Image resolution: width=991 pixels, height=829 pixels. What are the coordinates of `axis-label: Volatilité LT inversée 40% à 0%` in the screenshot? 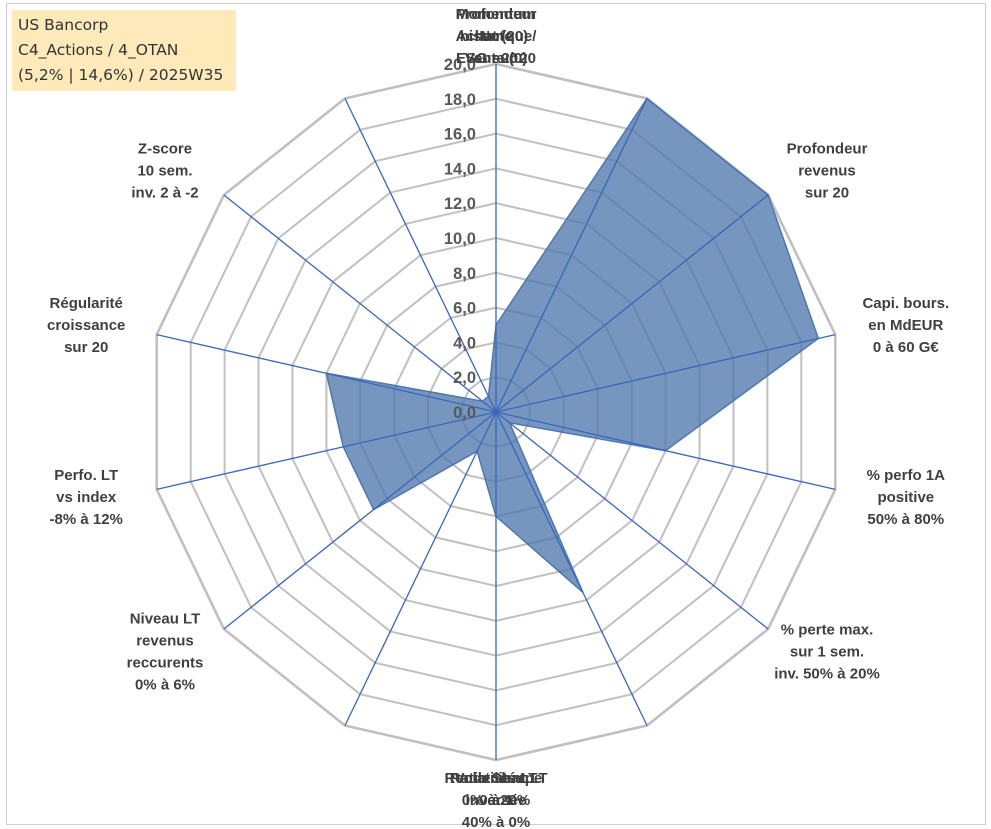 It's located at (496, 799).